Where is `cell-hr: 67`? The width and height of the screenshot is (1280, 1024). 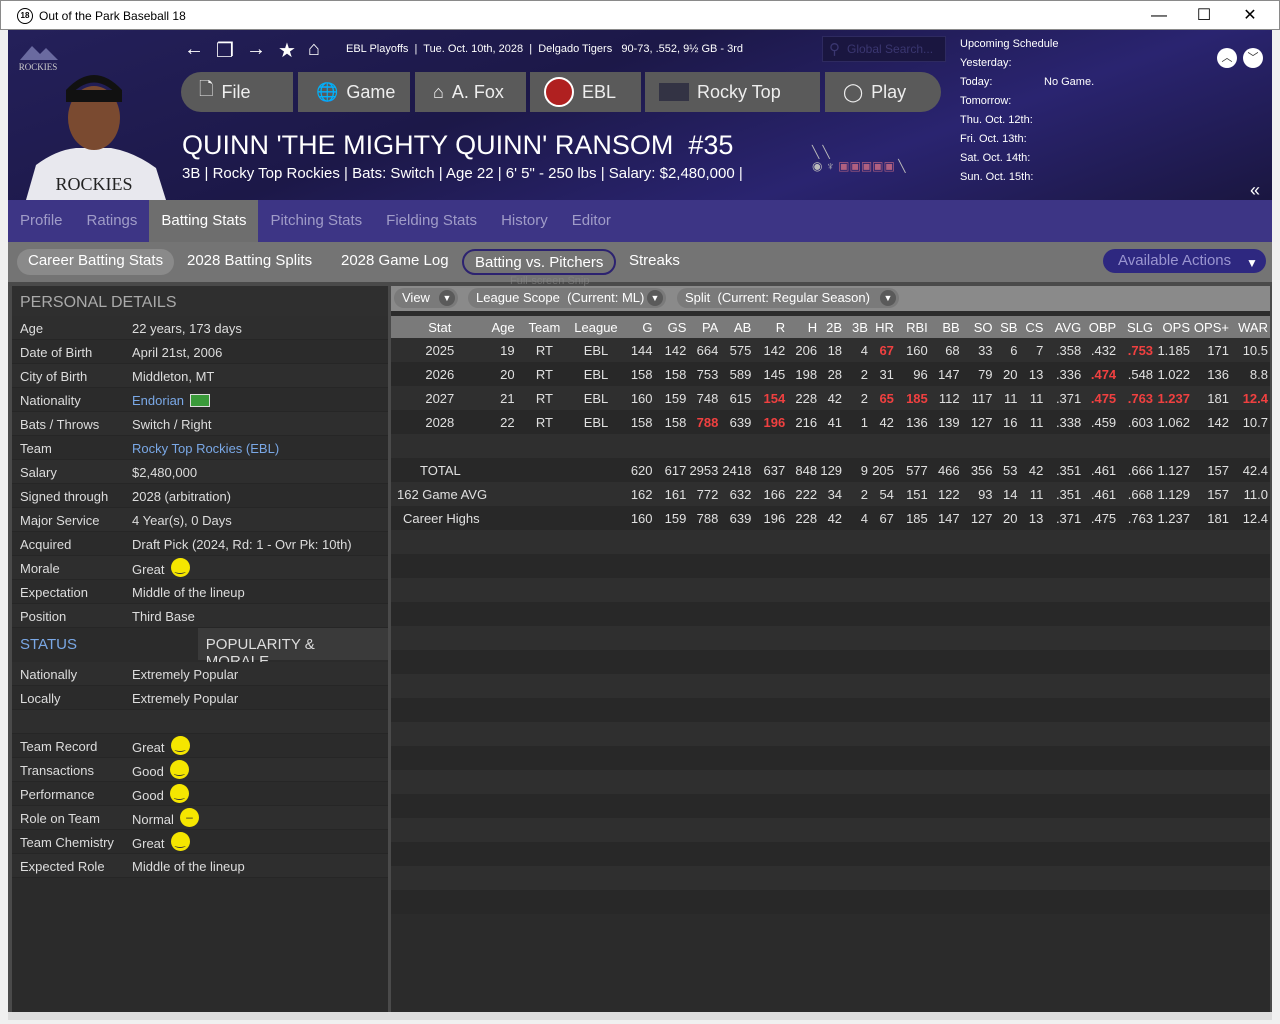
cell-hr: 67 is located at coordinates (882, 350).